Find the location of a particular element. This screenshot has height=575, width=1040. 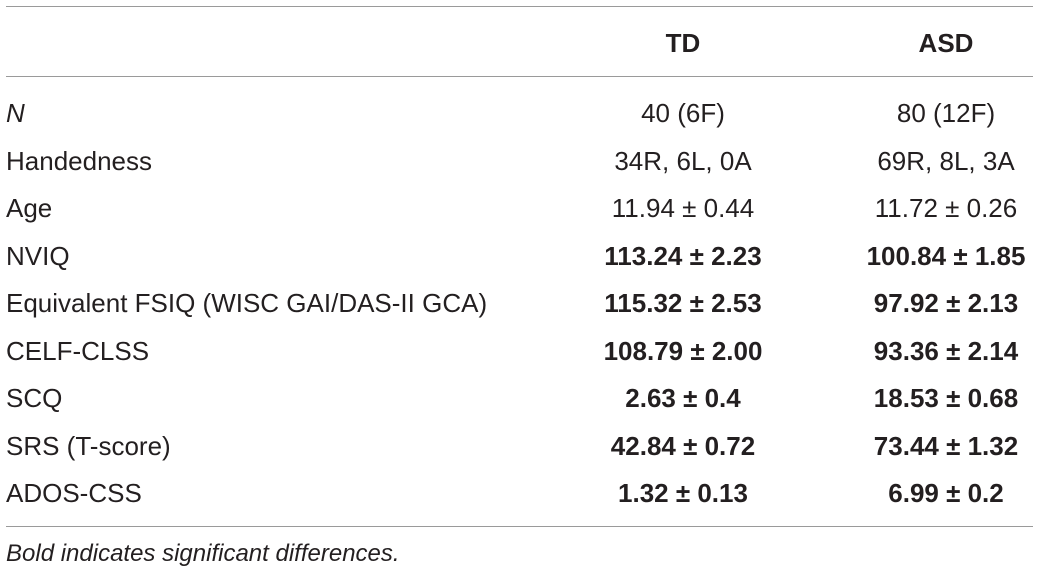

asd-value: 100.84 ± 1.85 is located at coordinates (946, 255).